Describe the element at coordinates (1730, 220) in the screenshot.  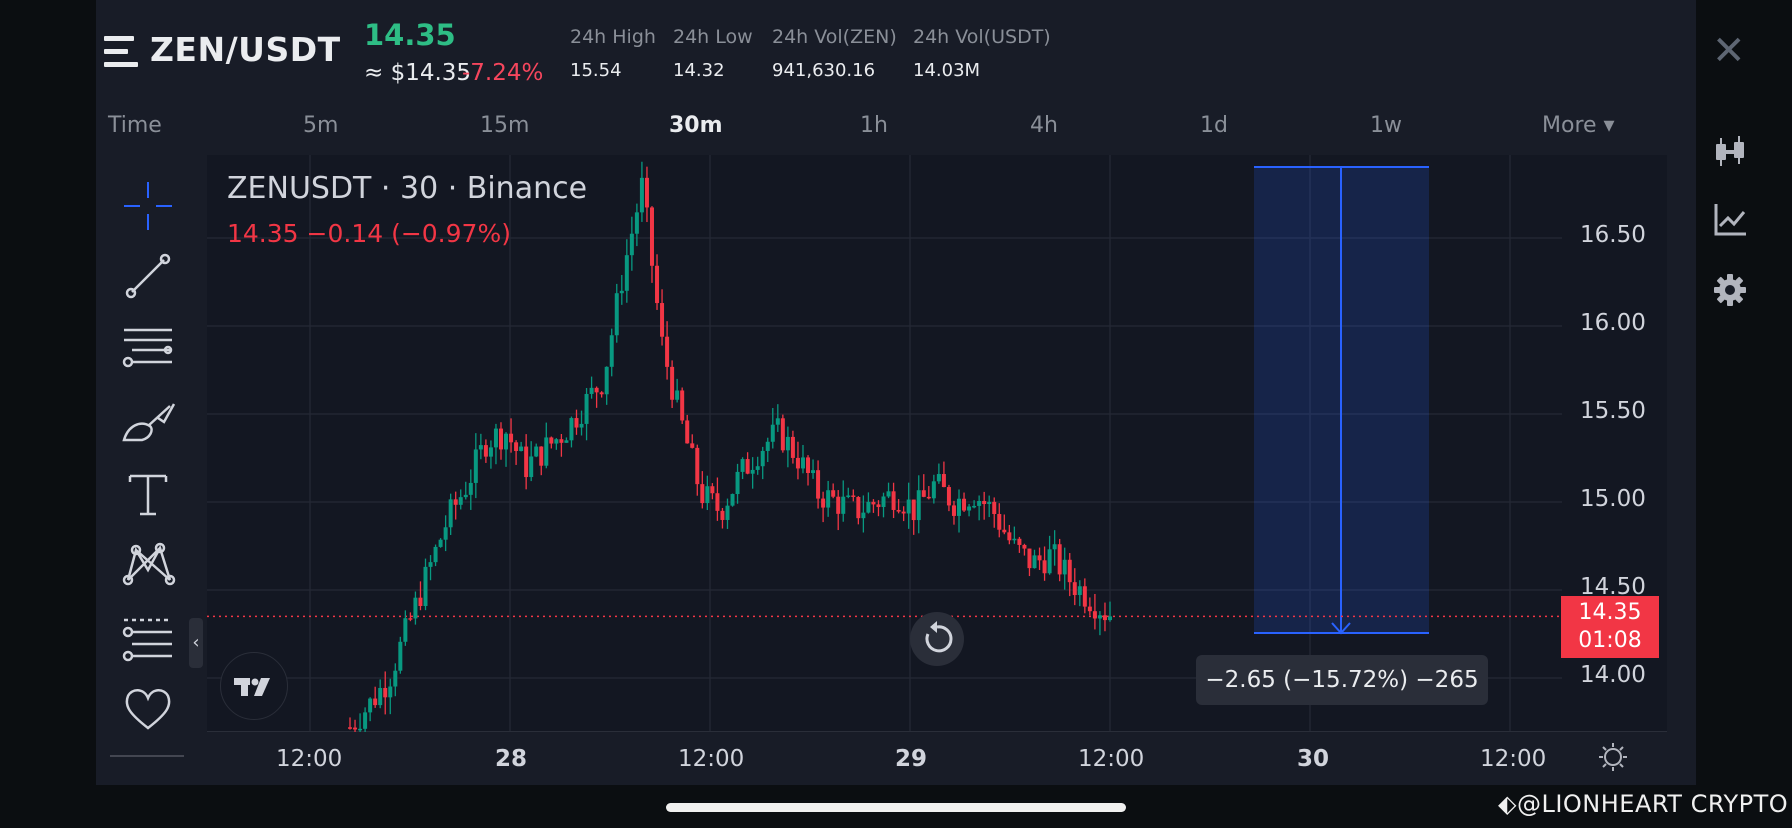
I see `indicator-icon` at that location.